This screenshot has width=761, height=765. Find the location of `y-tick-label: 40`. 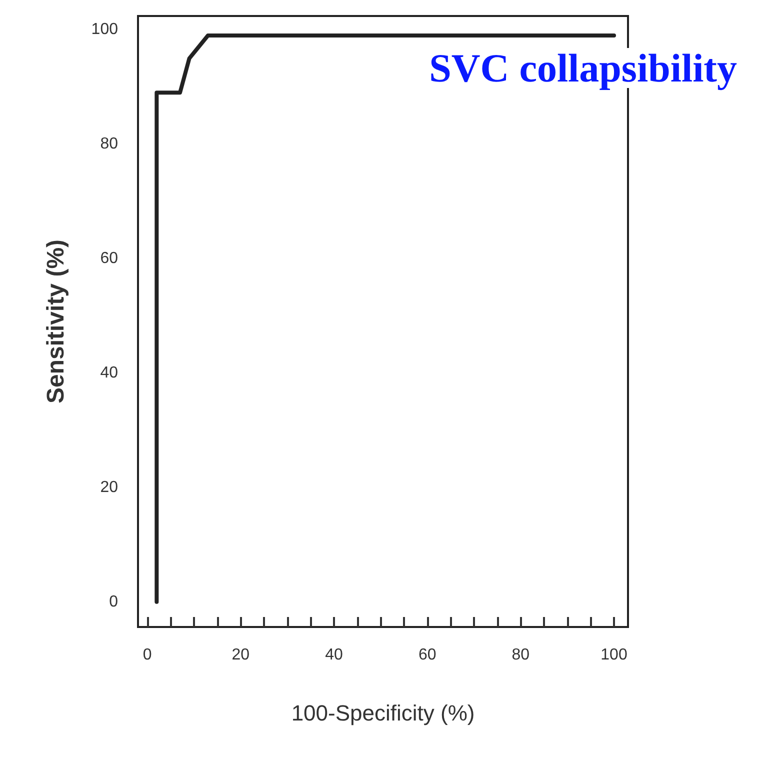

y-tick-label: 40 is located at coordinates (109, 373).